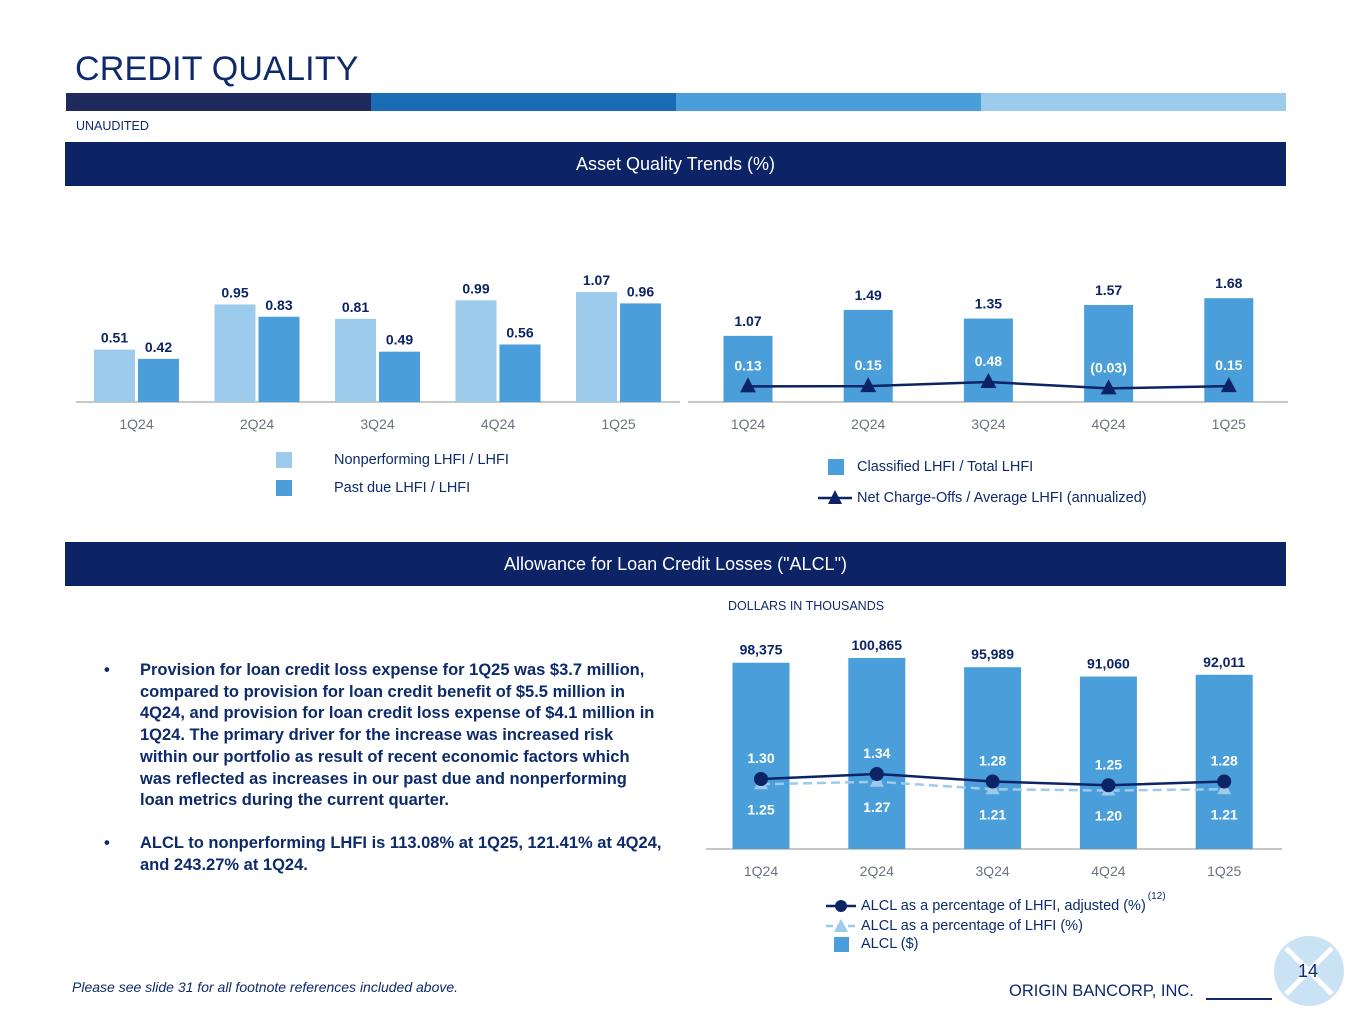  Describe the element at coordinates (1108, 290) in the screenshot. I see `chart2-bar-label: 1.57` at that location.